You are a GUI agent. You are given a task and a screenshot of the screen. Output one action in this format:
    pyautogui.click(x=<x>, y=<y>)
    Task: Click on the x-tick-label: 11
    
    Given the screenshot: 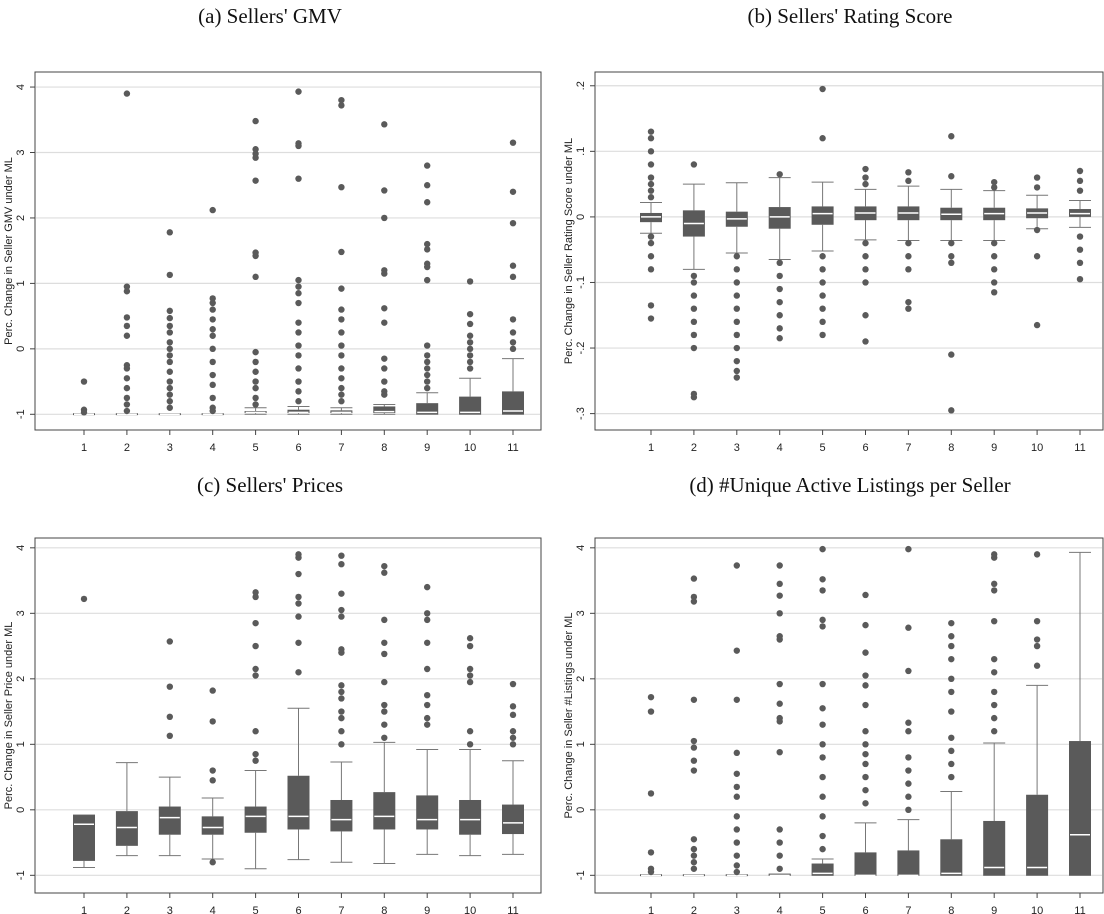 What is the action you would take?
    pyautogui.click(x=512, y=448)
    